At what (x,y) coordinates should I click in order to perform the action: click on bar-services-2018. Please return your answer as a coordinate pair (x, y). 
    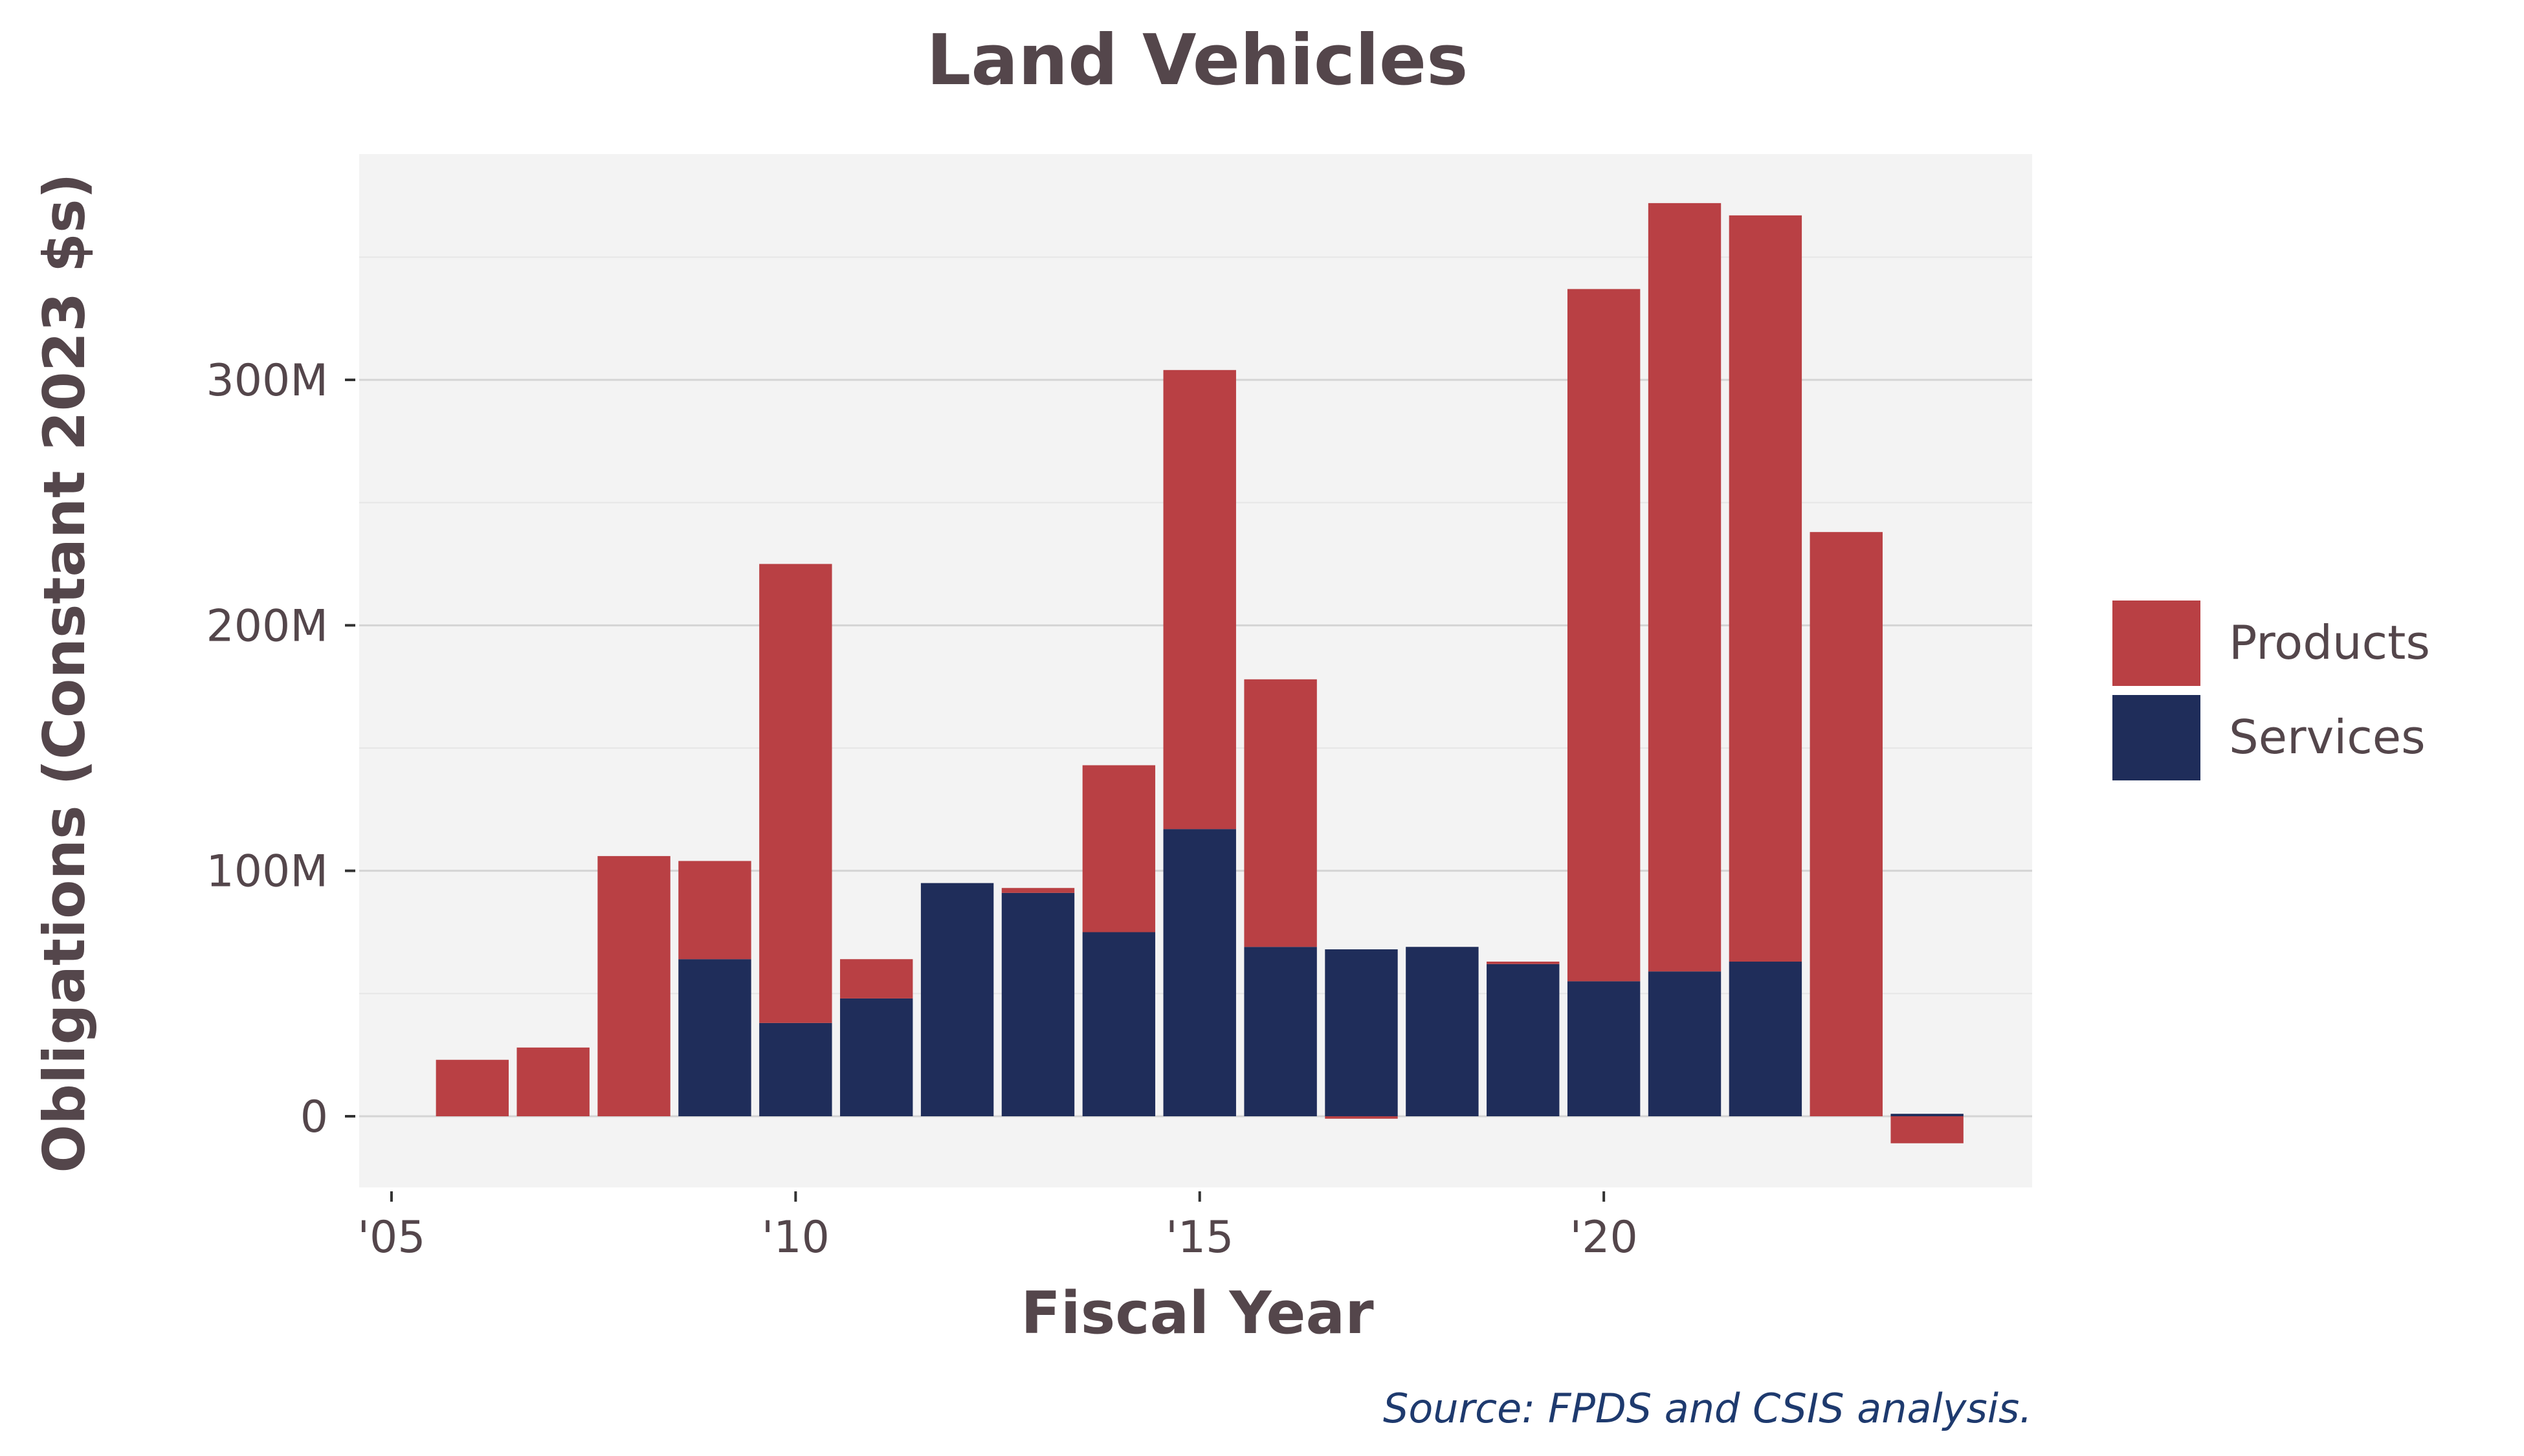
    Looking at the image, I should click on (1442, 1031).